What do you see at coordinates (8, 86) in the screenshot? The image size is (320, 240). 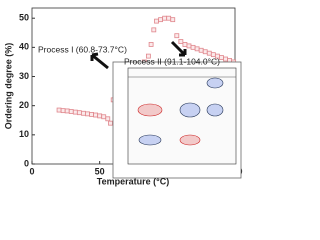 I see `y-axis-label: Ordering degree (%)` at bounding box center [8, 86].